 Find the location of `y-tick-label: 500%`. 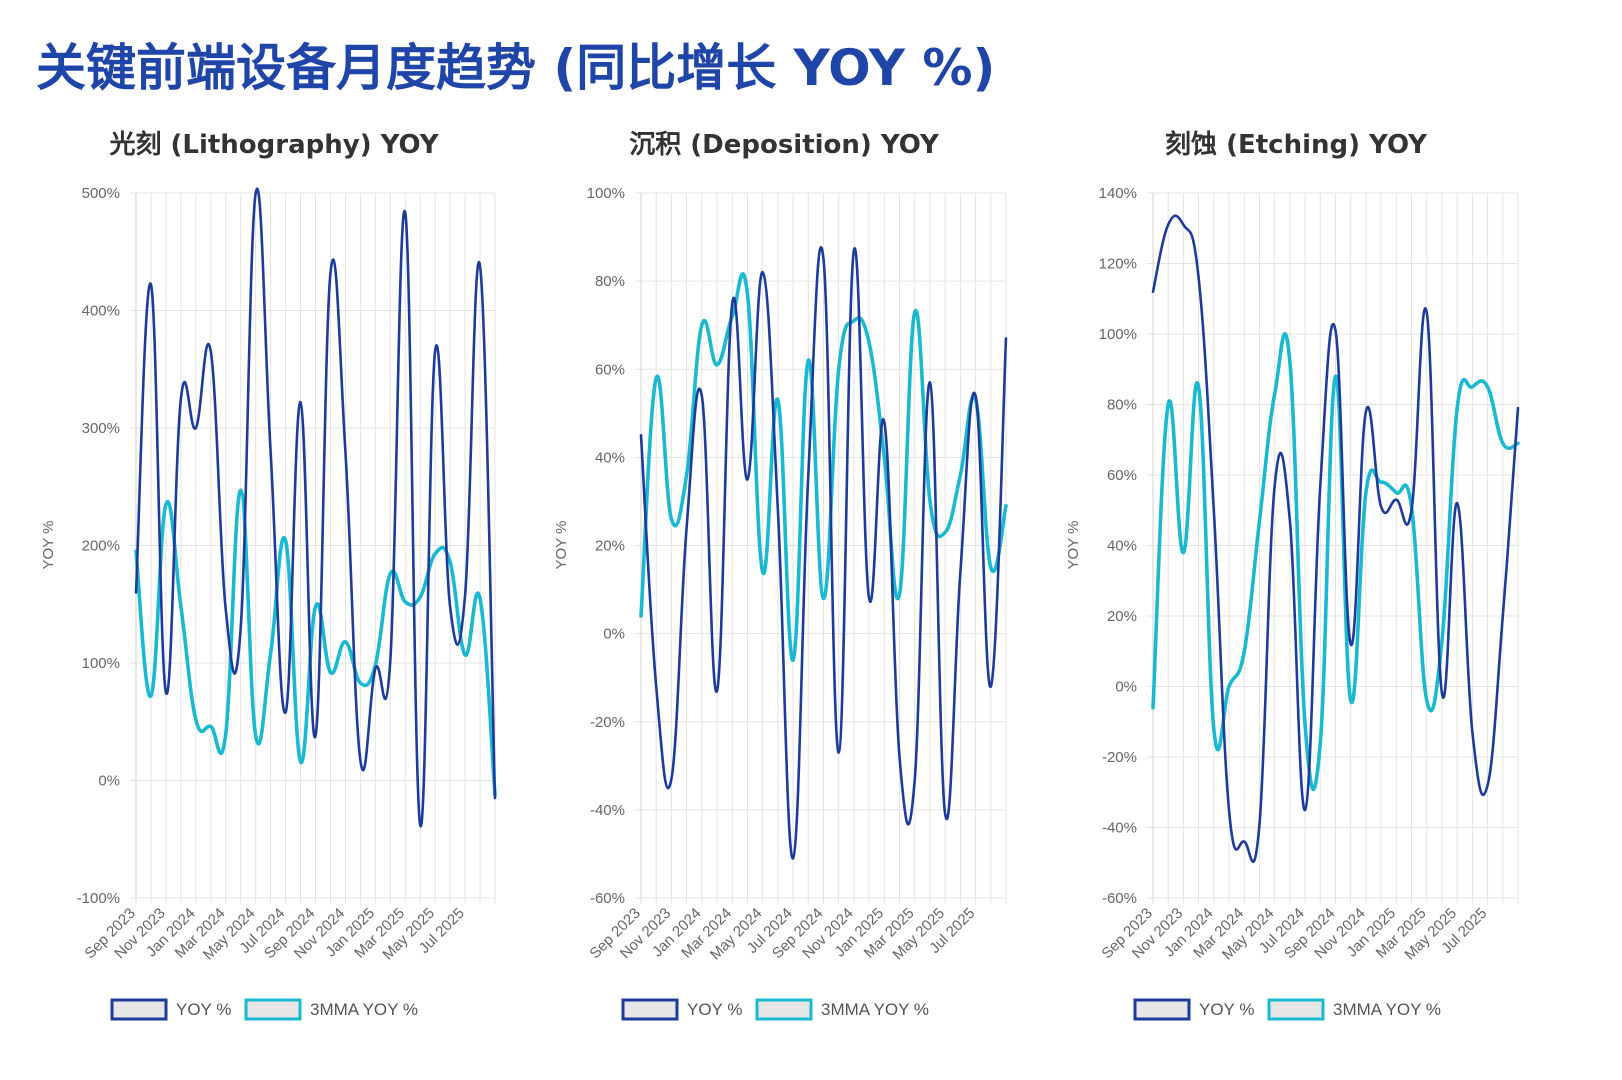

y-tick-label: 500% is located at coordinates (101, 193).